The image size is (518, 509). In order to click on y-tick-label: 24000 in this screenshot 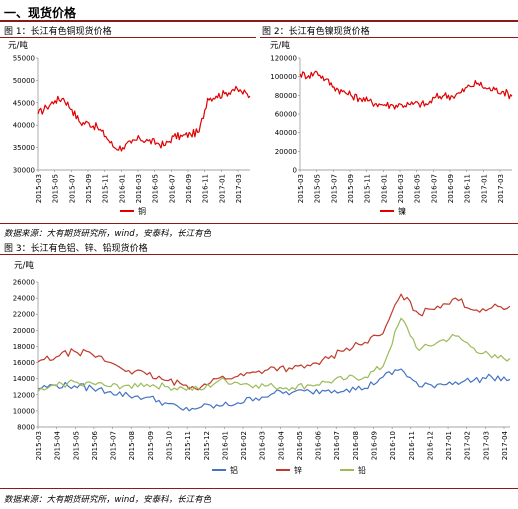, I will do `click(24, 299)`.